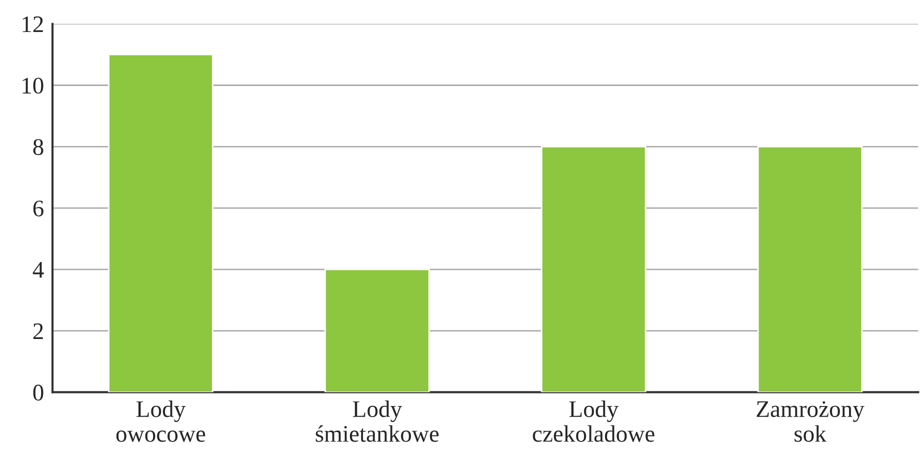 The width and height of the screenshot is (921, 468). What do you see at coordinates (32, 24) in the screenshot?
I see `y-tick-label: 12` at bounding box center [32, 24].